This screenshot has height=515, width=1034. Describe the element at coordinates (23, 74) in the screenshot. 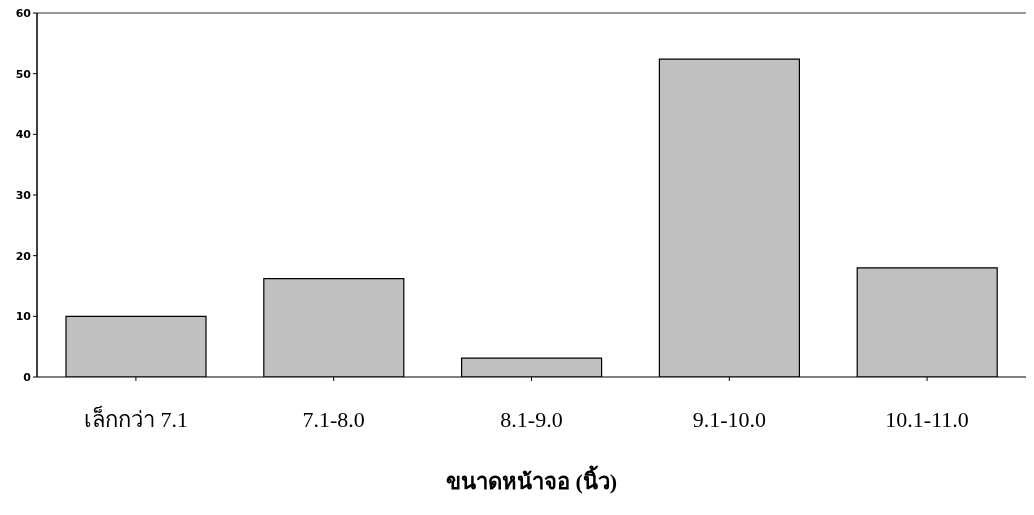

I see `y-tick-label: 50` at that location.